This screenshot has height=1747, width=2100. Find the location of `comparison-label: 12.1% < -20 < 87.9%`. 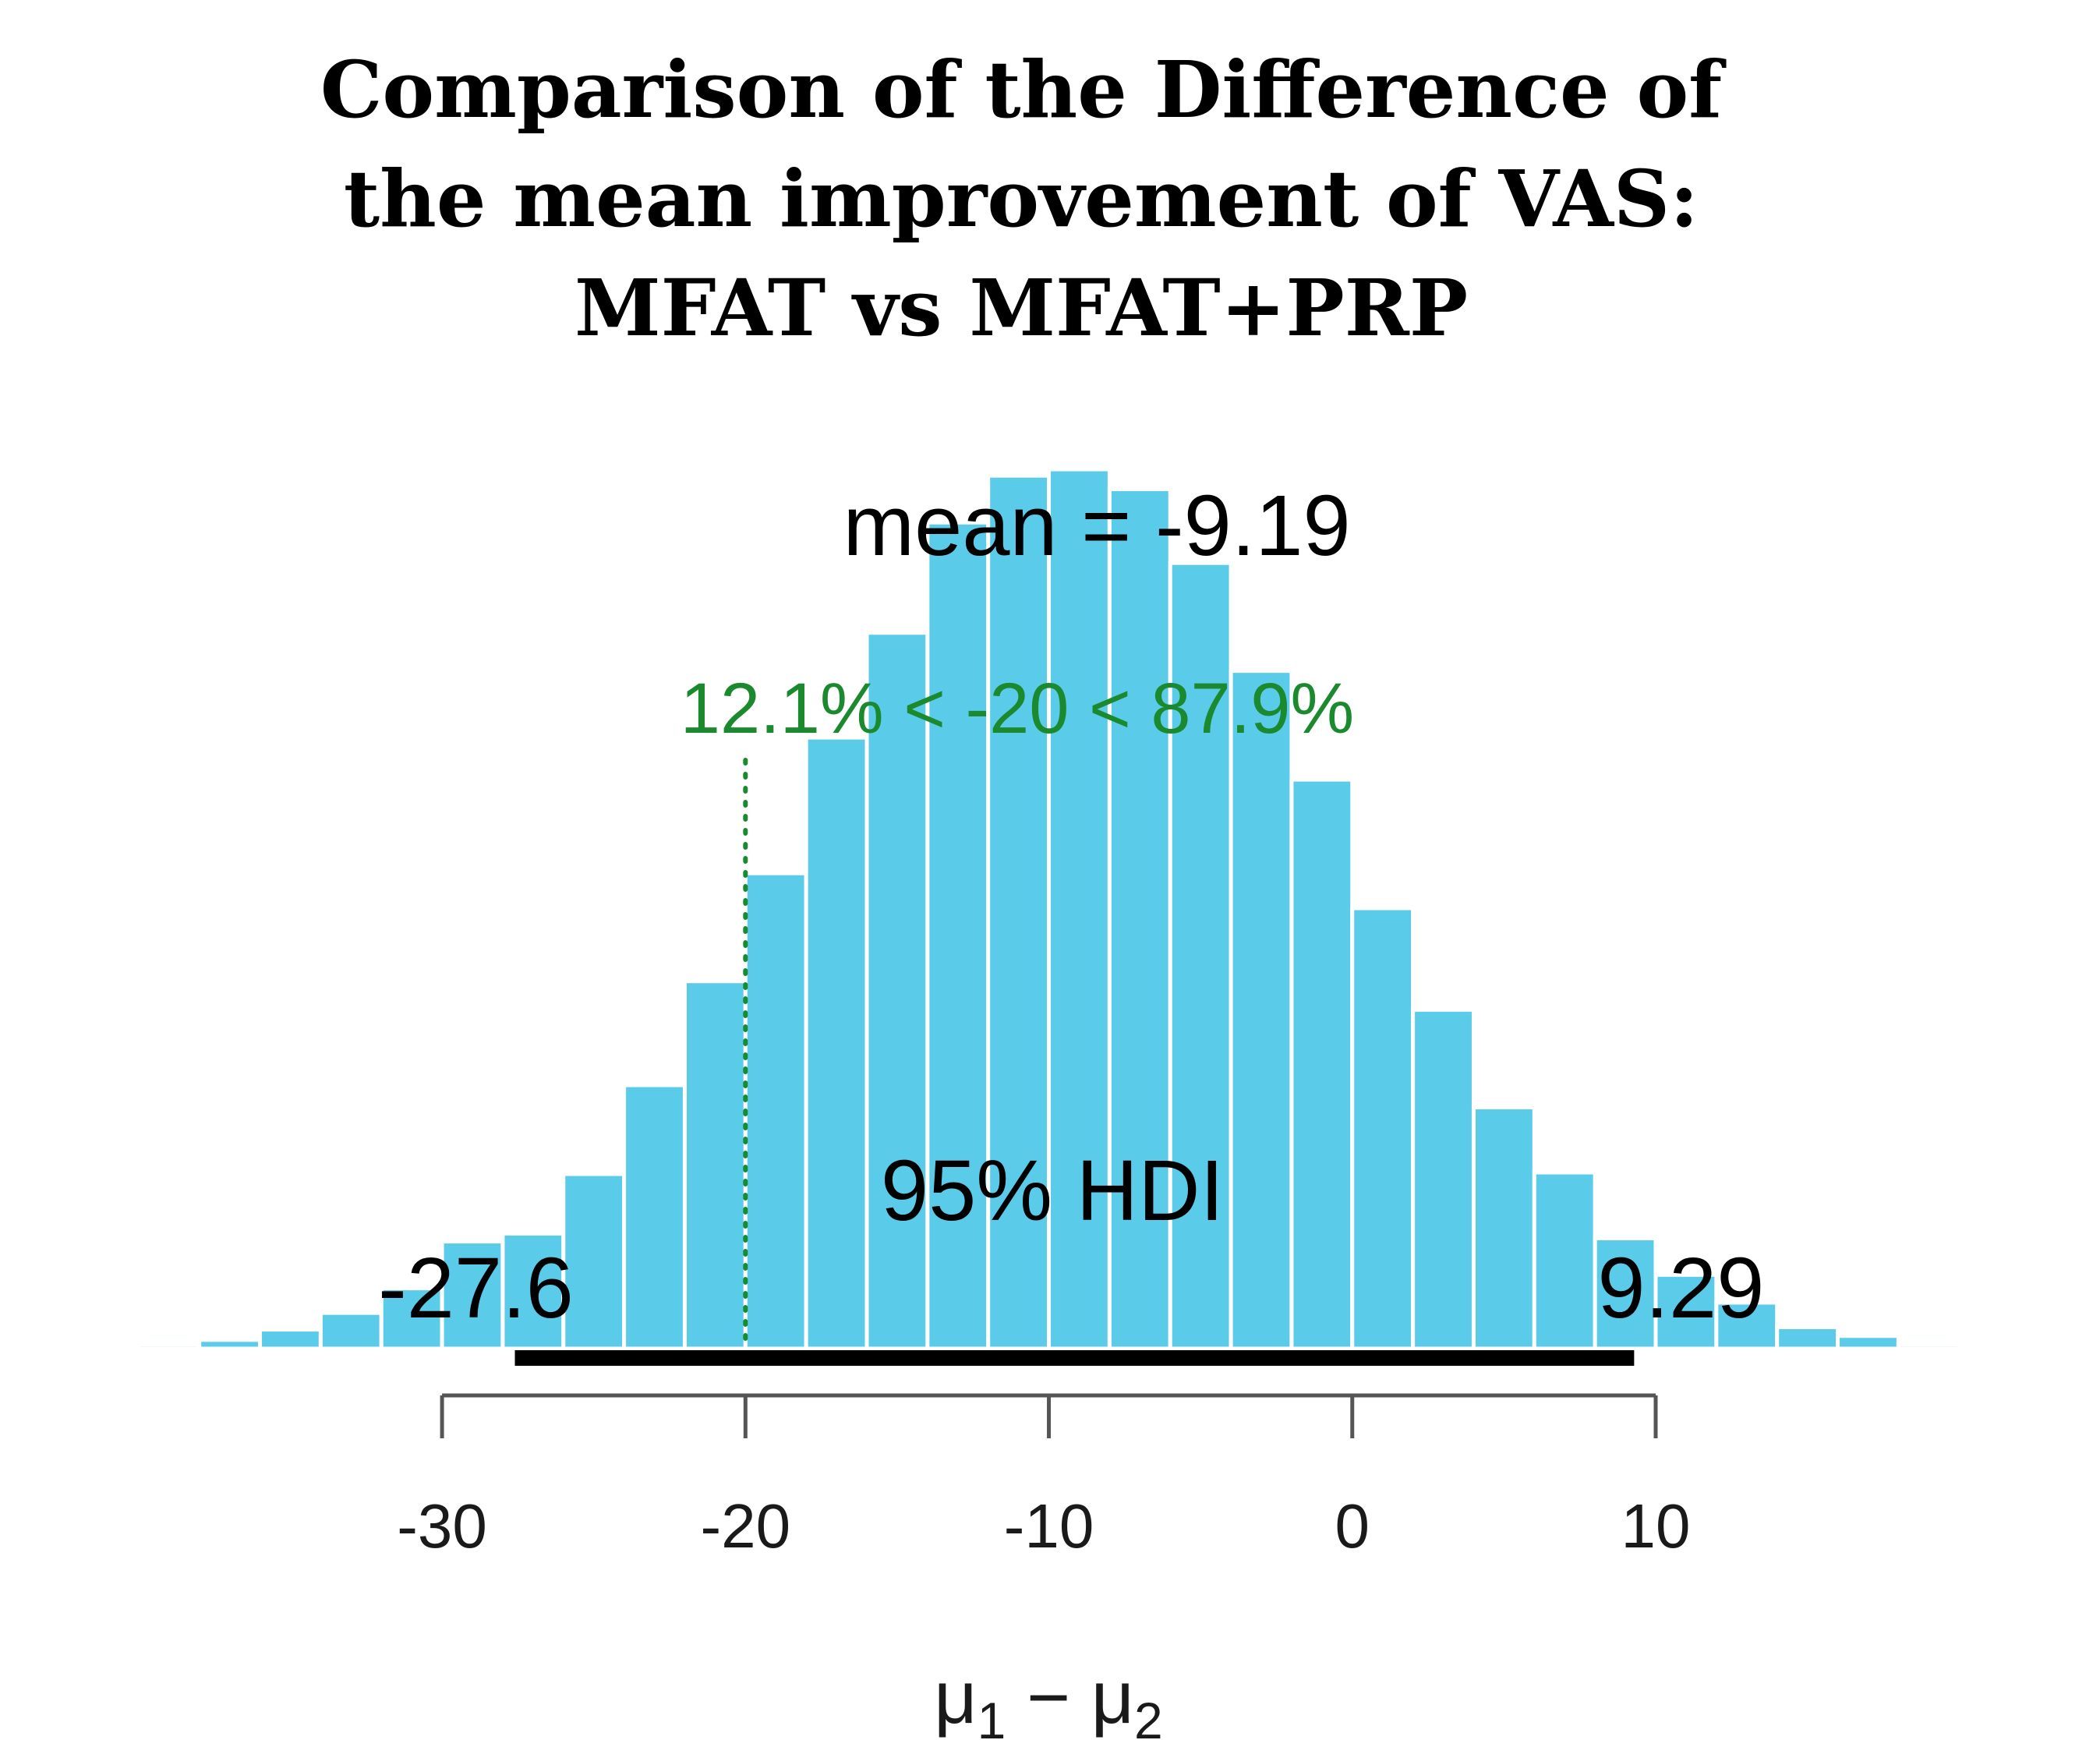

comparison-label: 12.1% < -20 < 87.9% is located at coordinates (1018, 708).